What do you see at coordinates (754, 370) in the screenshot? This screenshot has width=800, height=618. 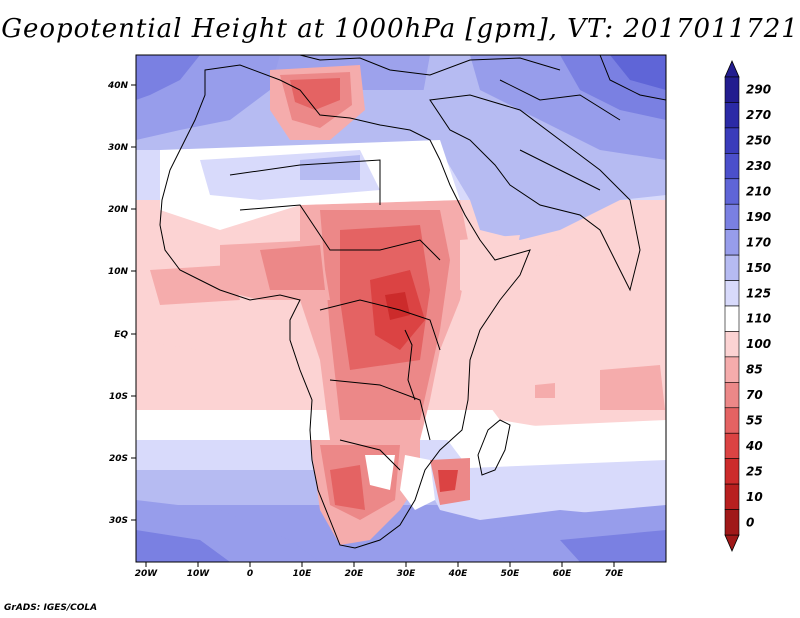 I see `colorbar-label: 85` at bounding box center [754, 370].